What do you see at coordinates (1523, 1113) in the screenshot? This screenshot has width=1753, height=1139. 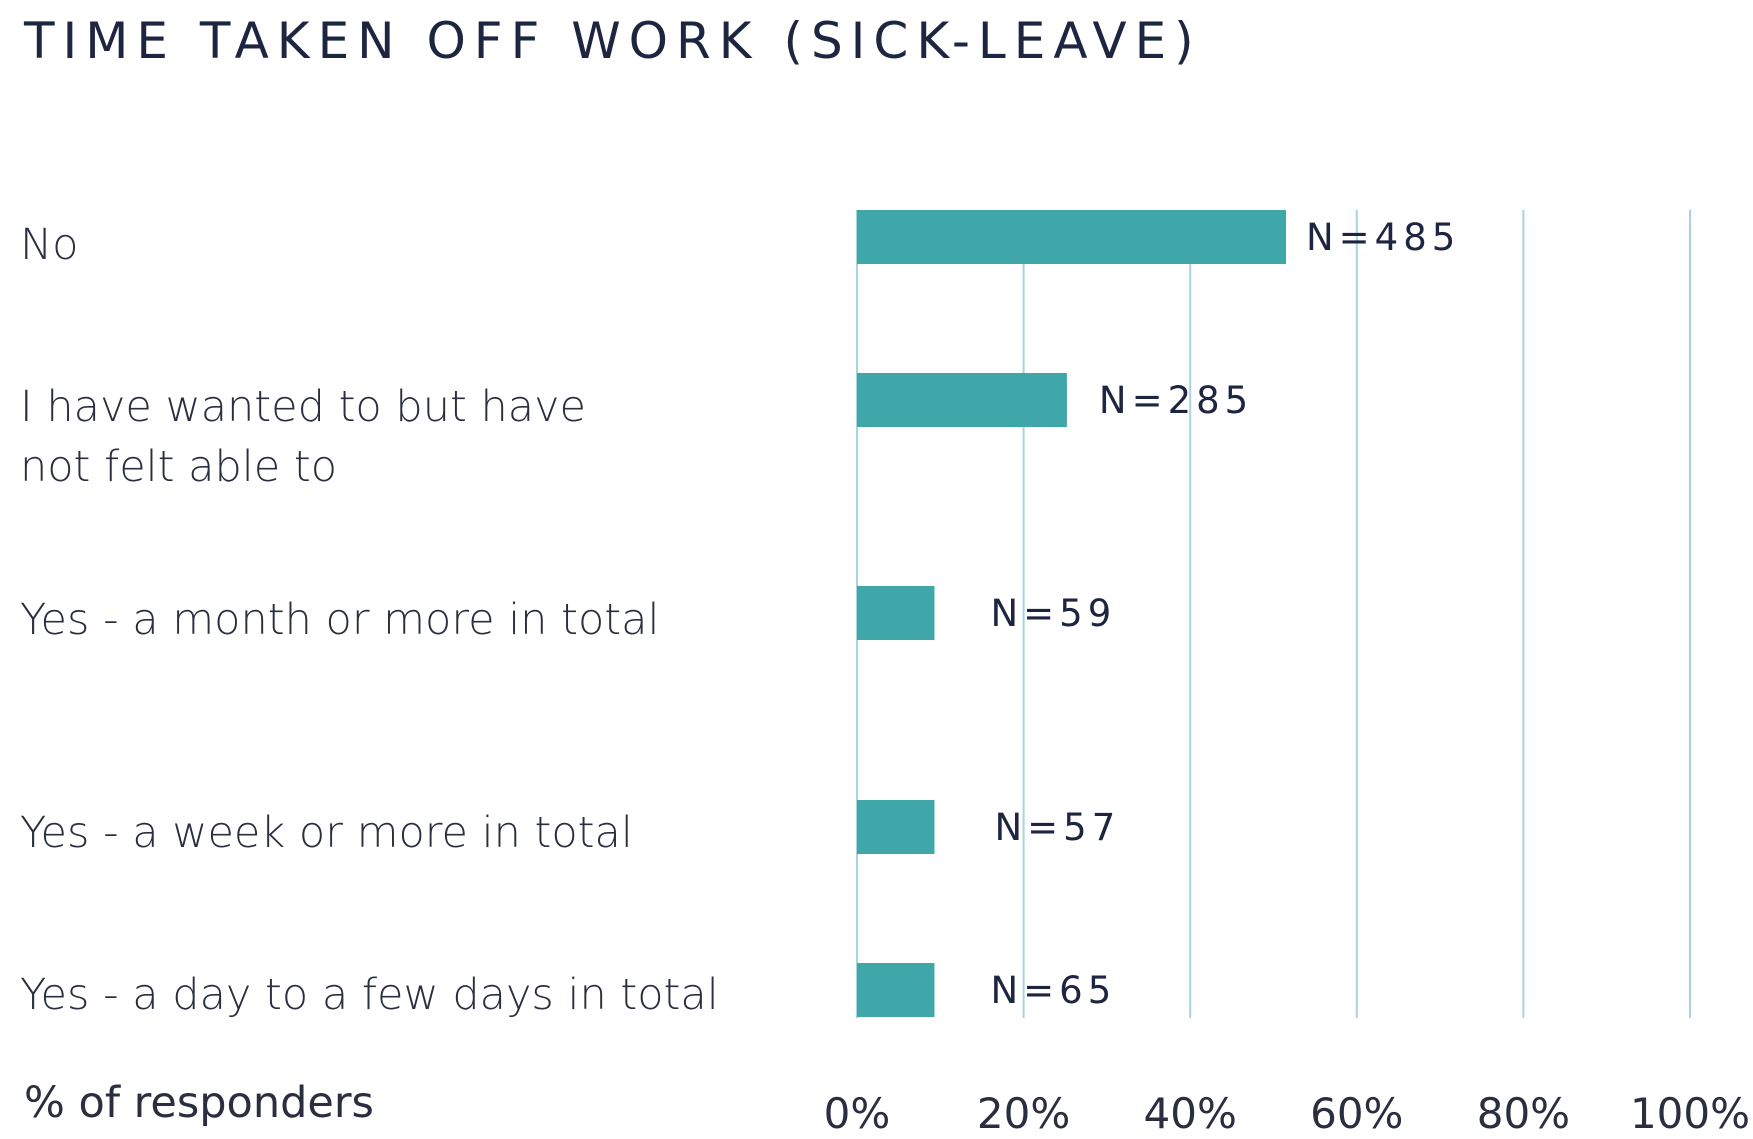 I see `x-tick-label: 80%` at bounding box center [1523, 1113].